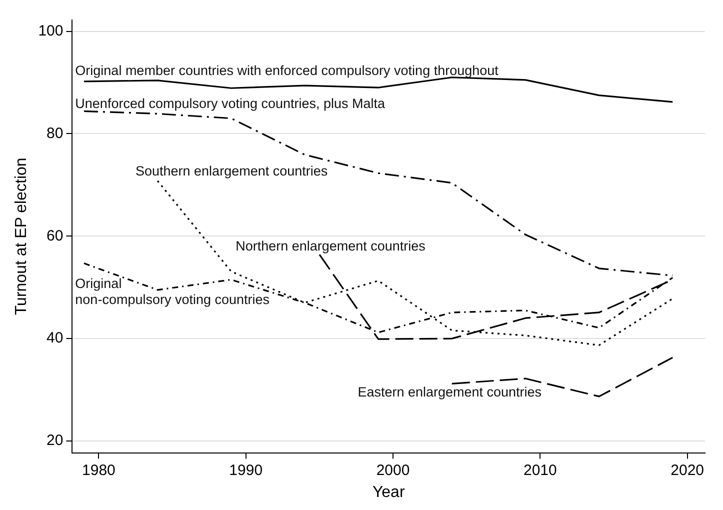 This screenshot has height=510, width=723. I want to click on x-tick-label: 2020, so click(687, 470).